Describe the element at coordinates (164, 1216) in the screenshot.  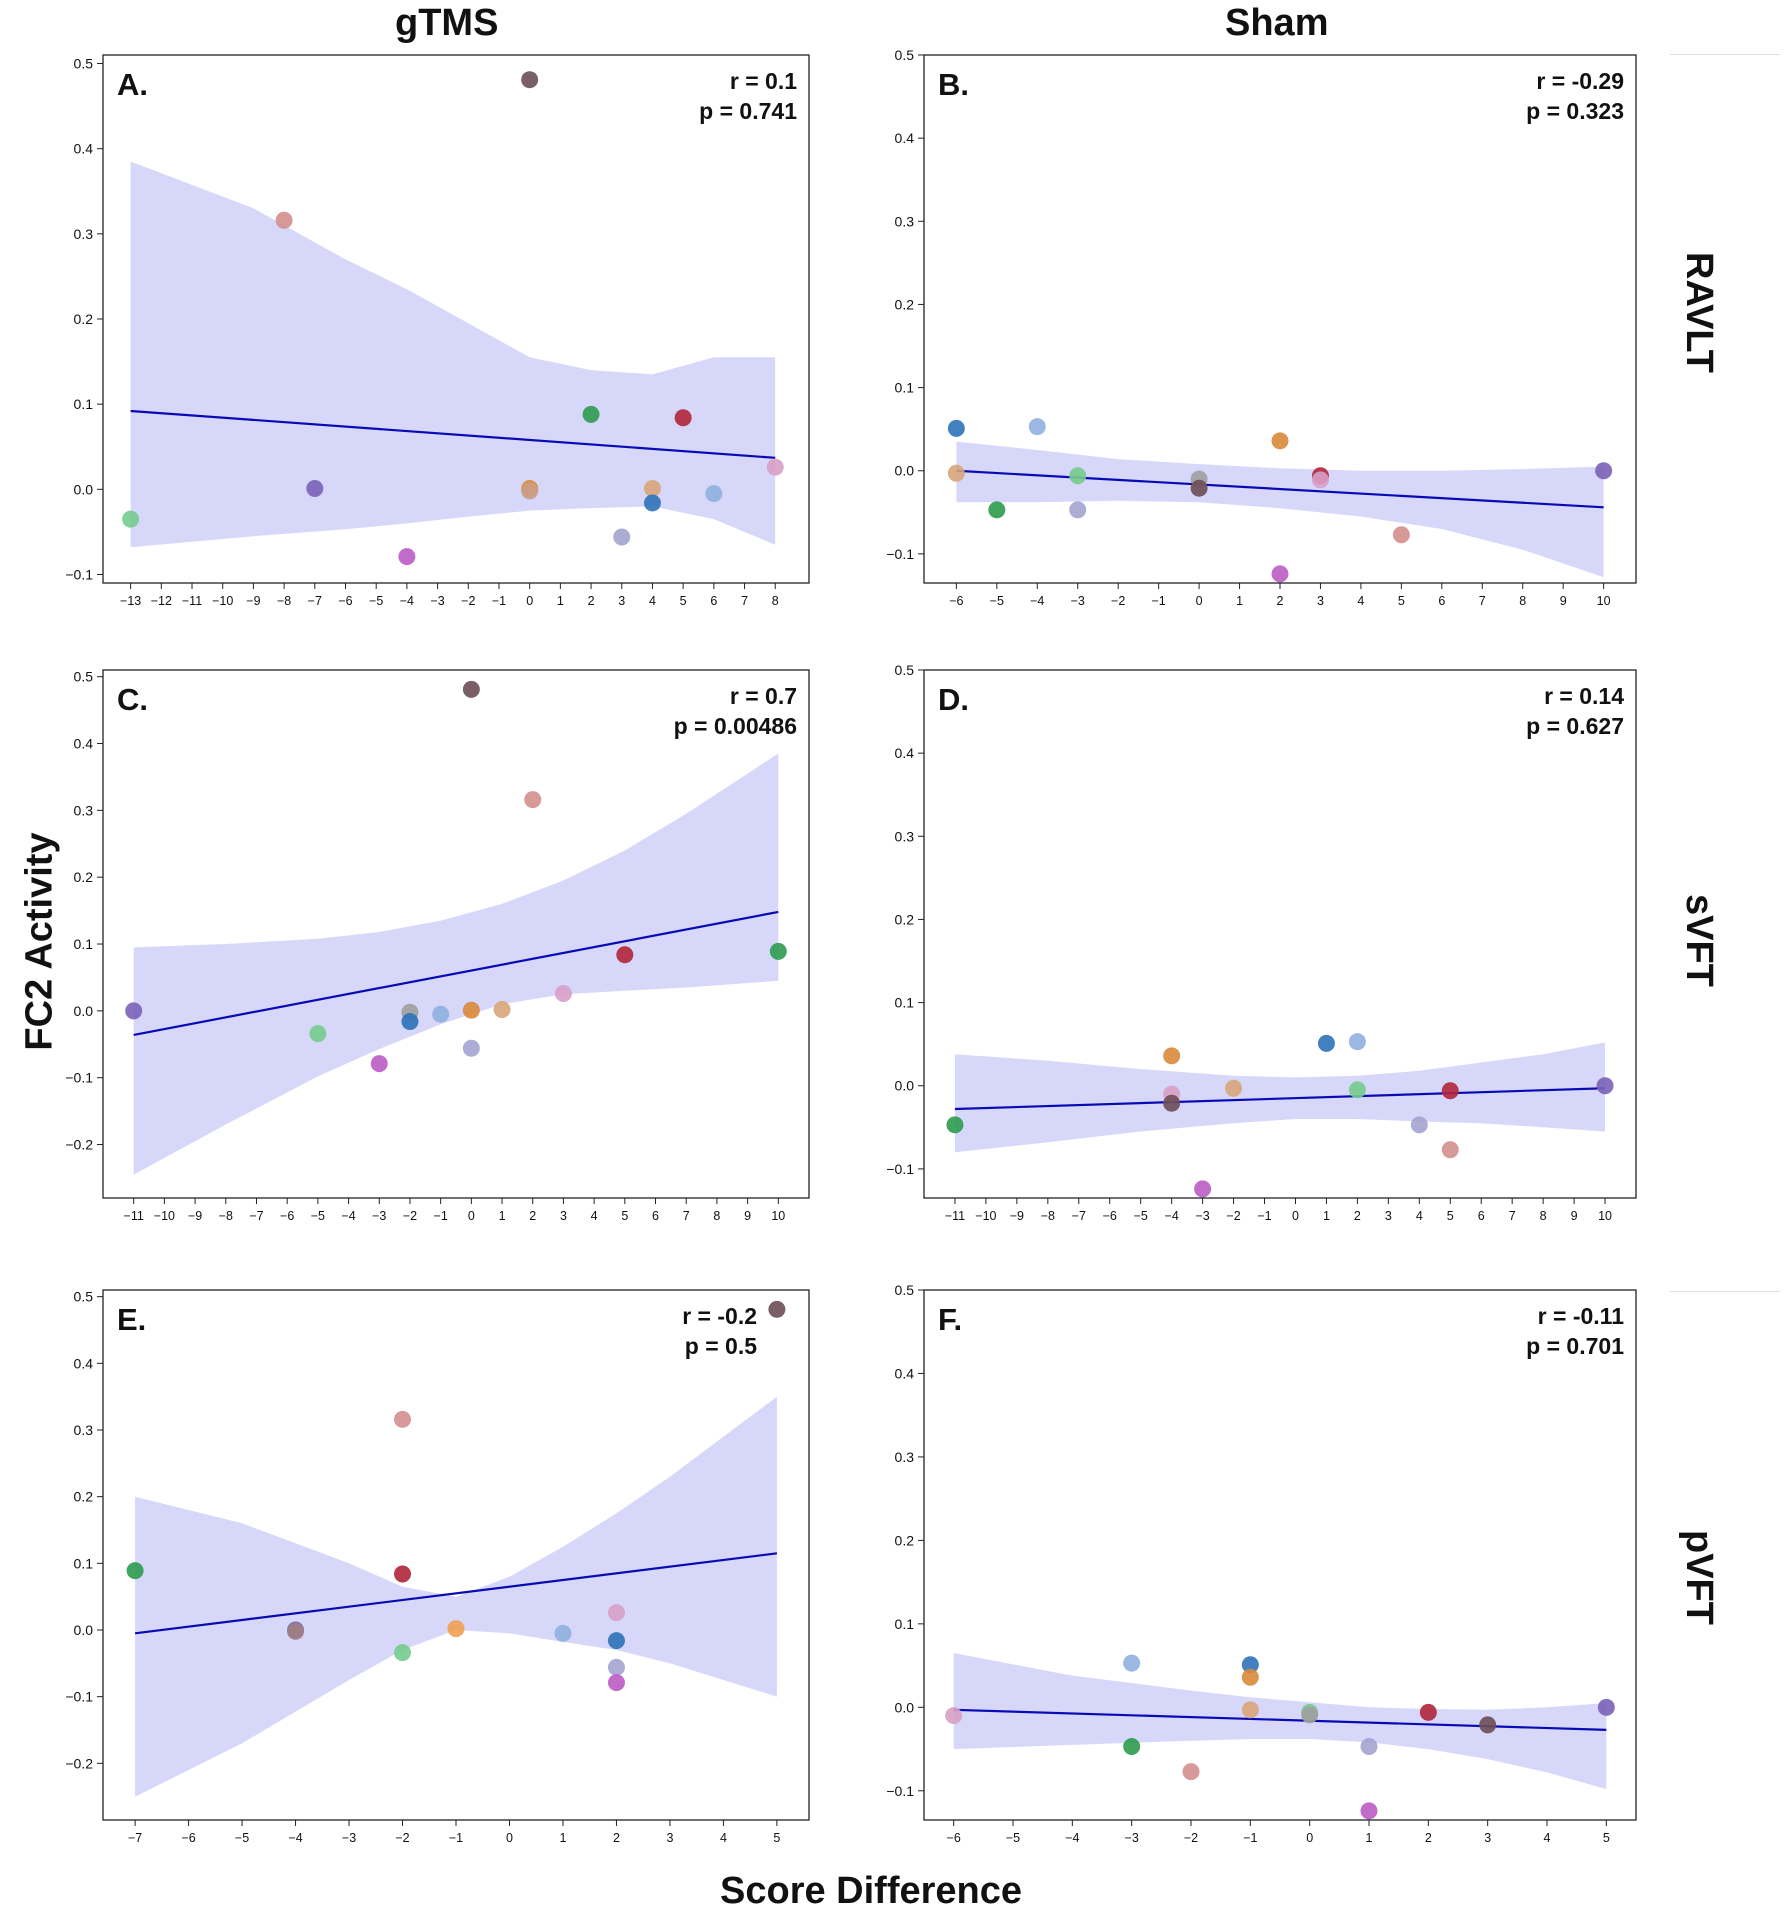
I see `x-tick-label: −10` at that location.